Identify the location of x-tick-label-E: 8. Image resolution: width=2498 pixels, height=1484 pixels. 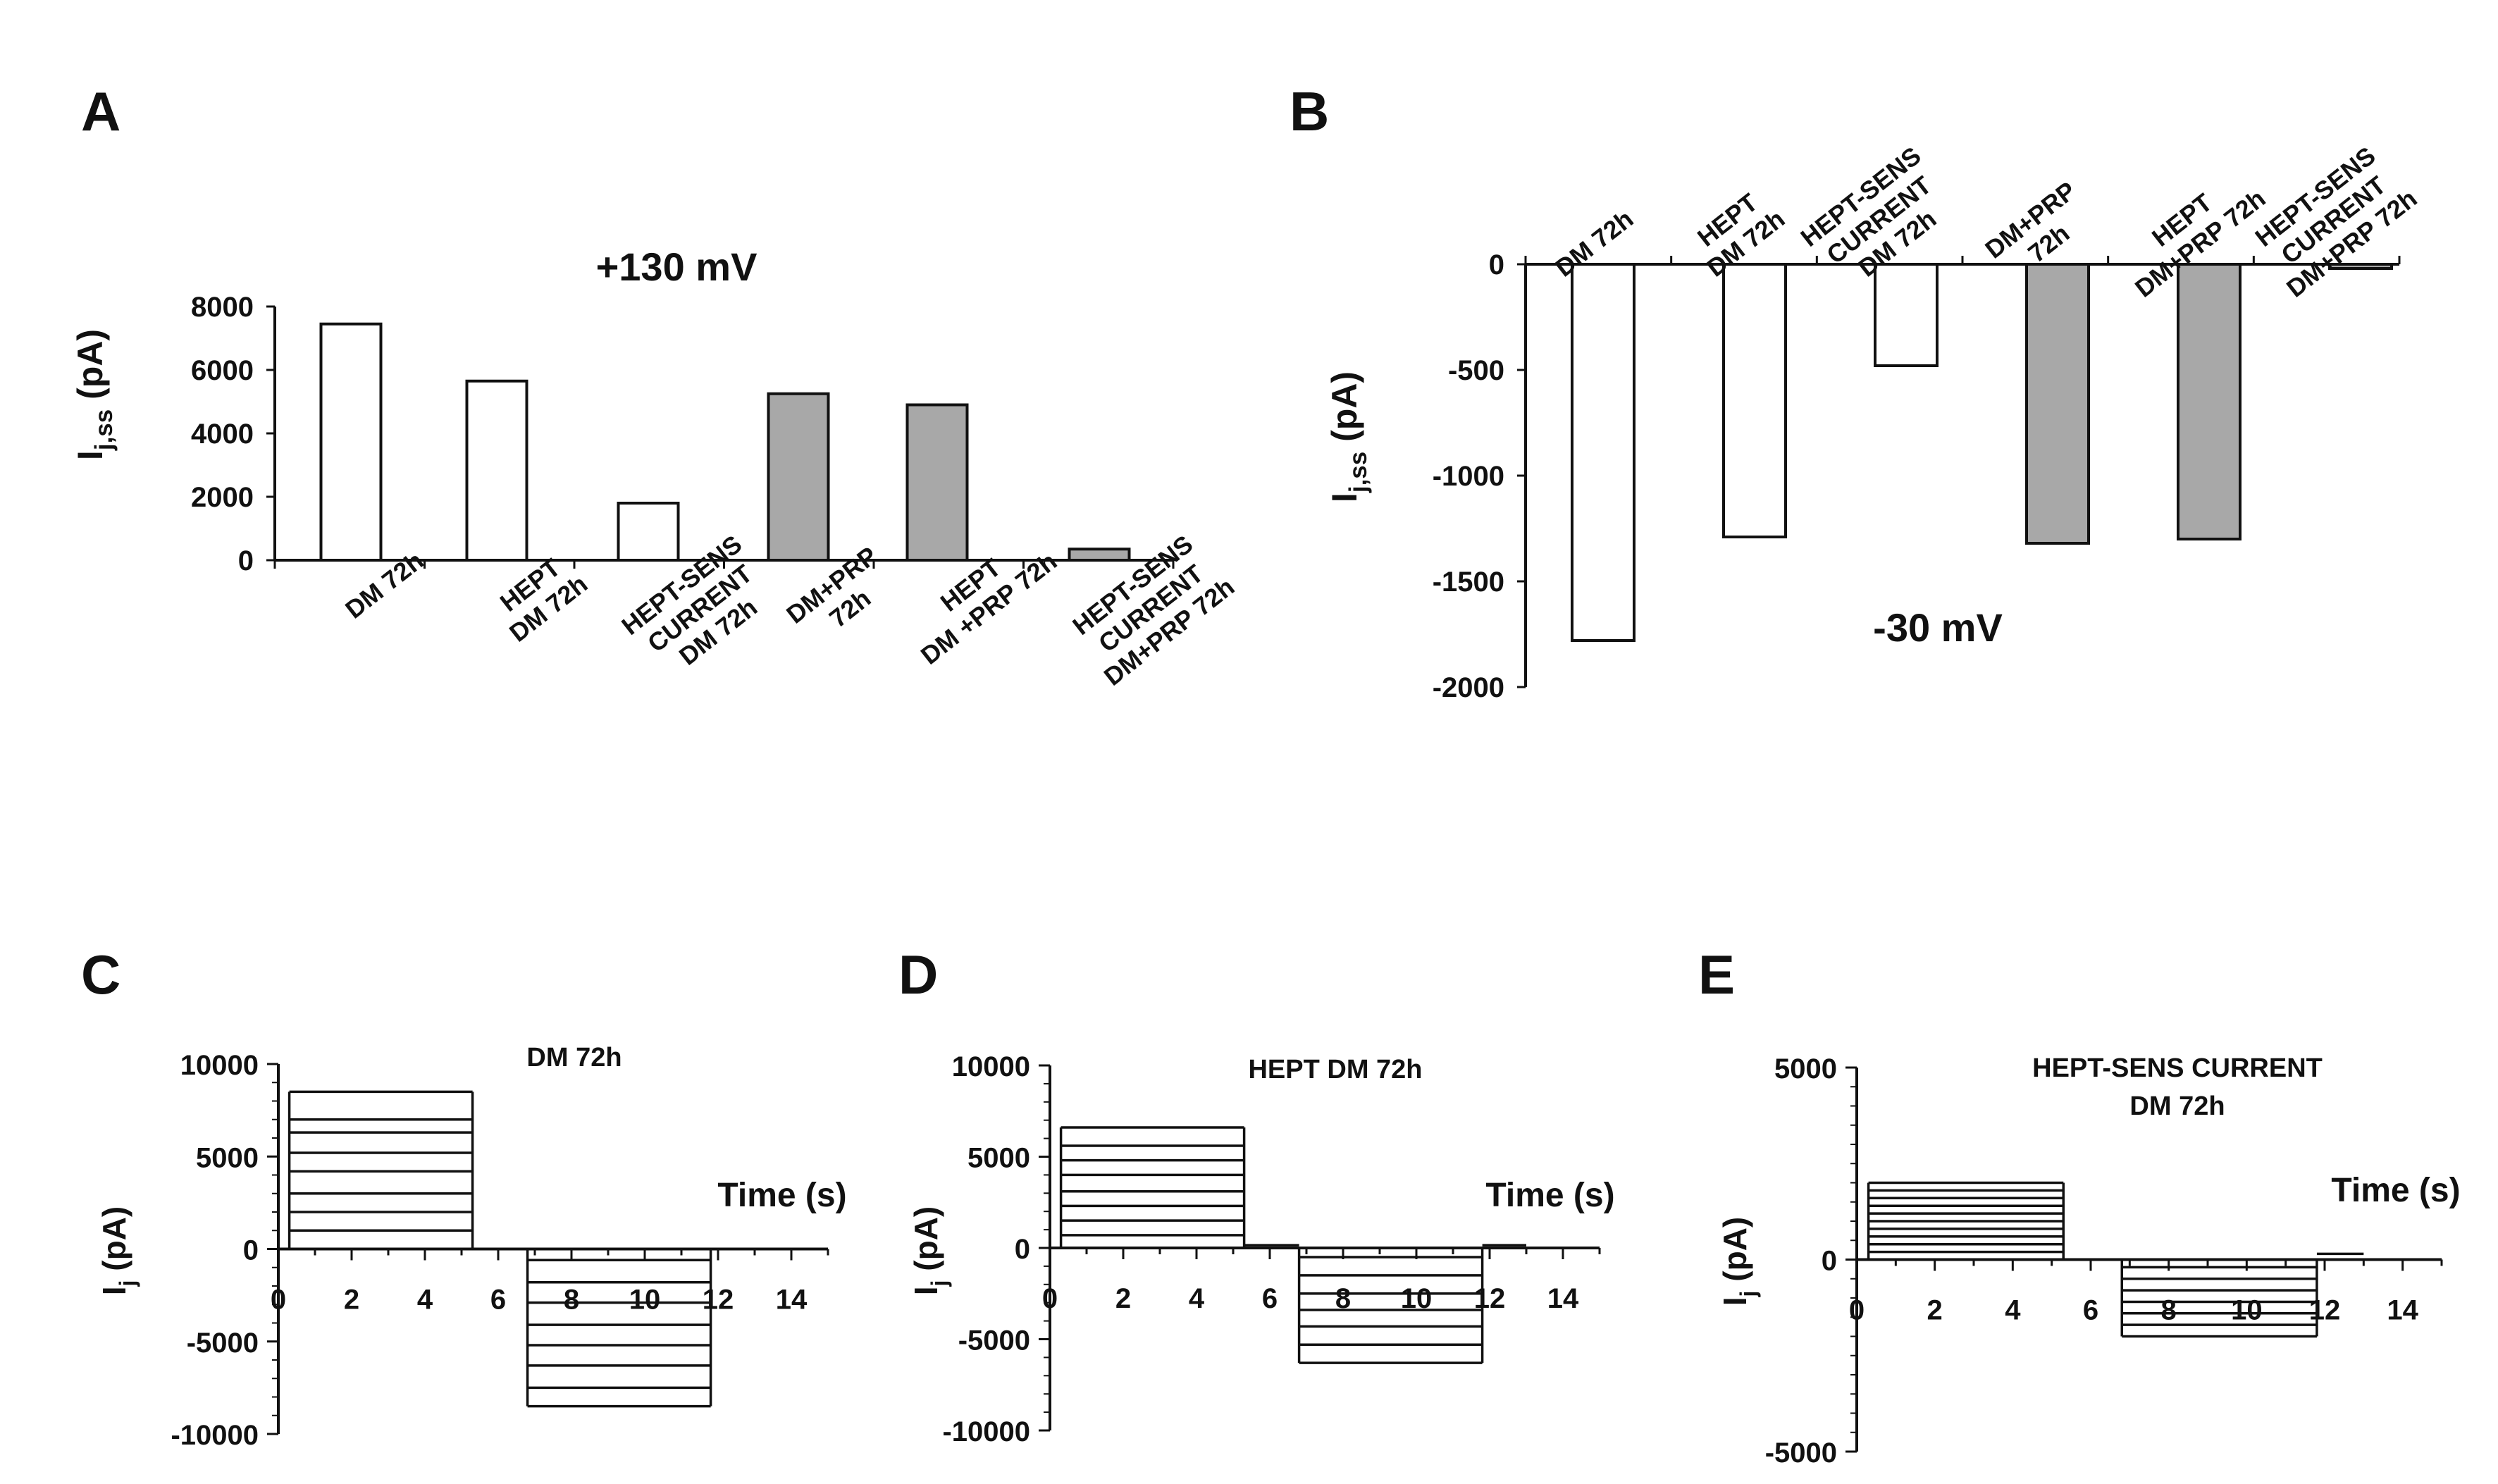
(2169, 1310).